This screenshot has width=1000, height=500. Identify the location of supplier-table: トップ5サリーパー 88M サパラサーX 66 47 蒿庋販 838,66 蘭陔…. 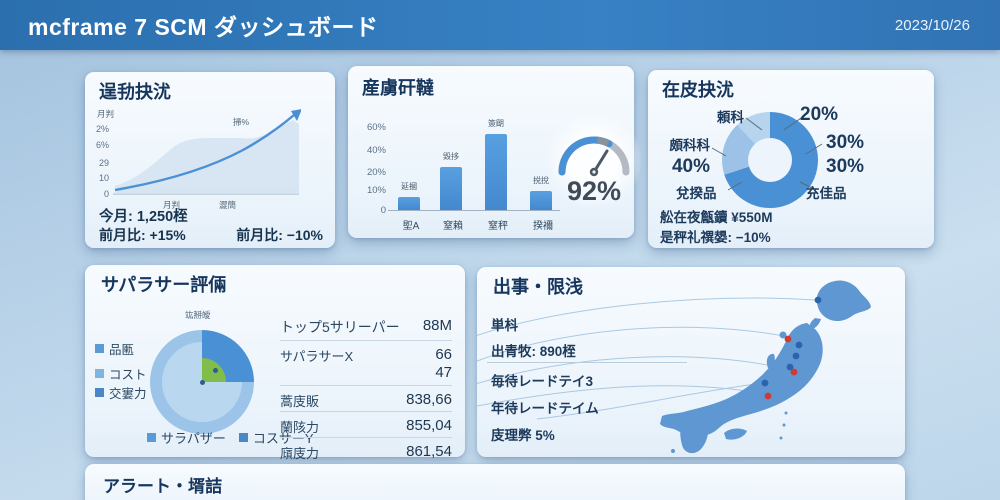
(366, 387).